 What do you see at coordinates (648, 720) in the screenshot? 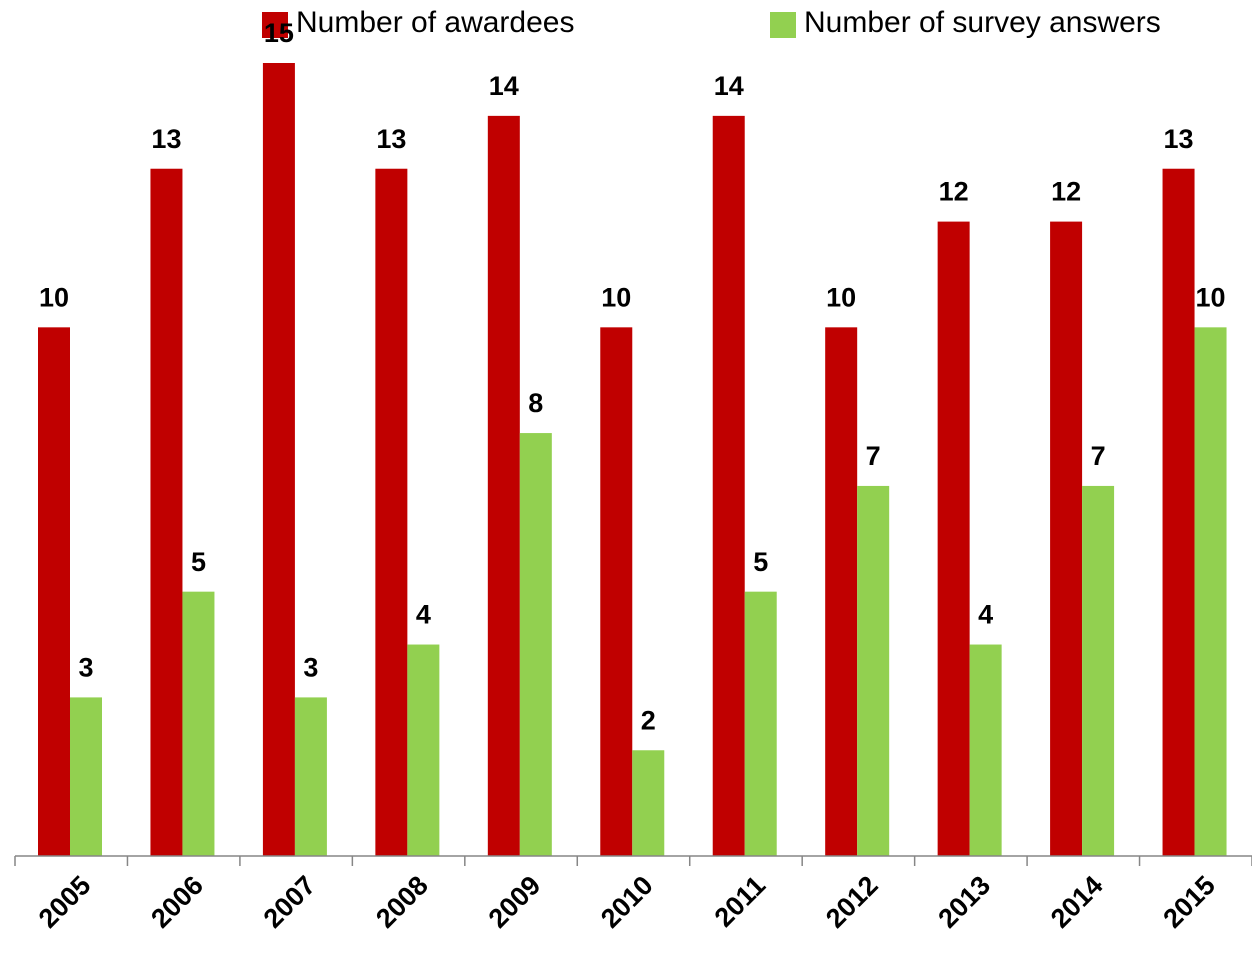
I see `data-label: 2` at bounding box center [648, 720].